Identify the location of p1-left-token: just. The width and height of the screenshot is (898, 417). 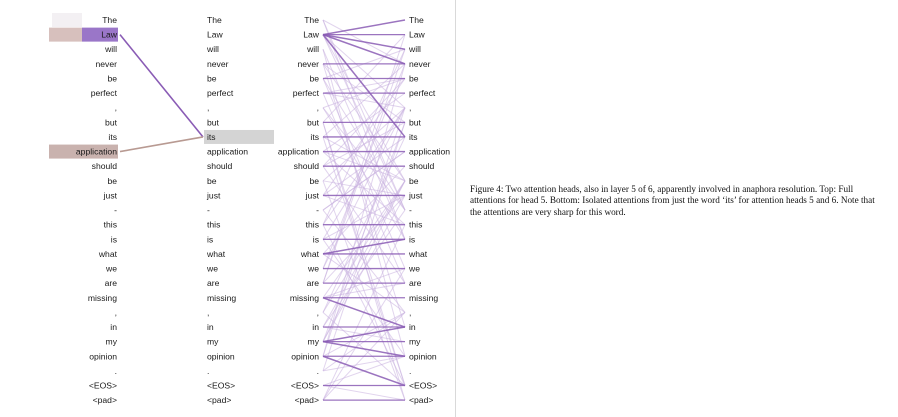
(110, 195).